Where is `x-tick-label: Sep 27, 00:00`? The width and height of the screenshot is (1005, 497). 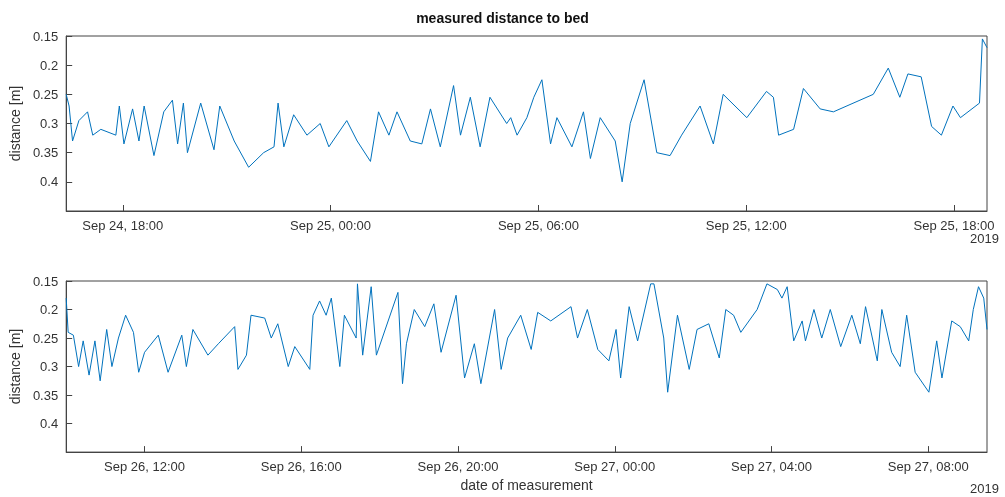
x-tick-label: Sep 27, 00:00 is located at coordinates (615, 467).